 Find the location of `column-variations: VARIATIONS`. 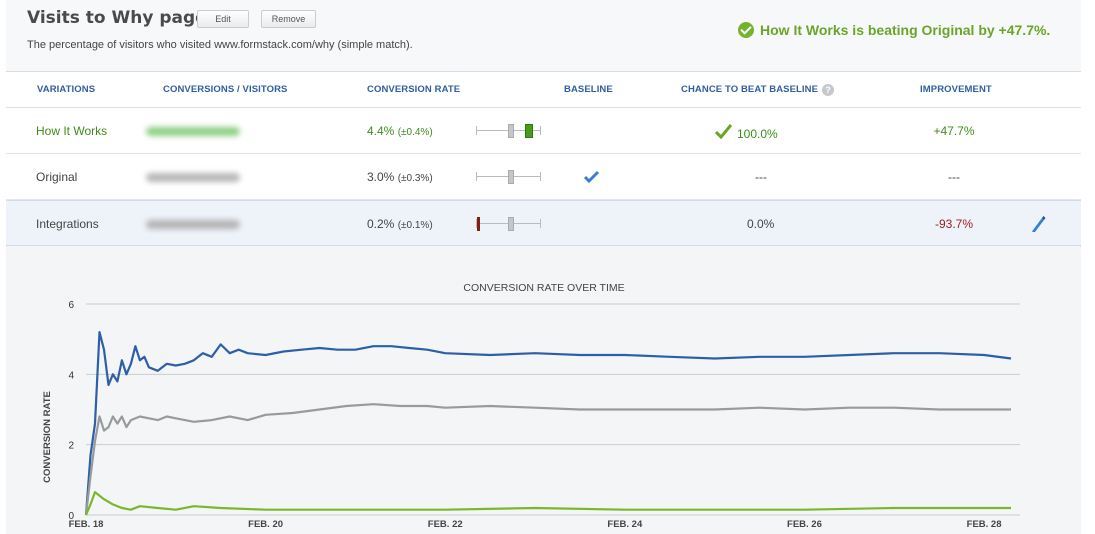

column-variations: VARIATIONS is located at coordinates (66, 89).